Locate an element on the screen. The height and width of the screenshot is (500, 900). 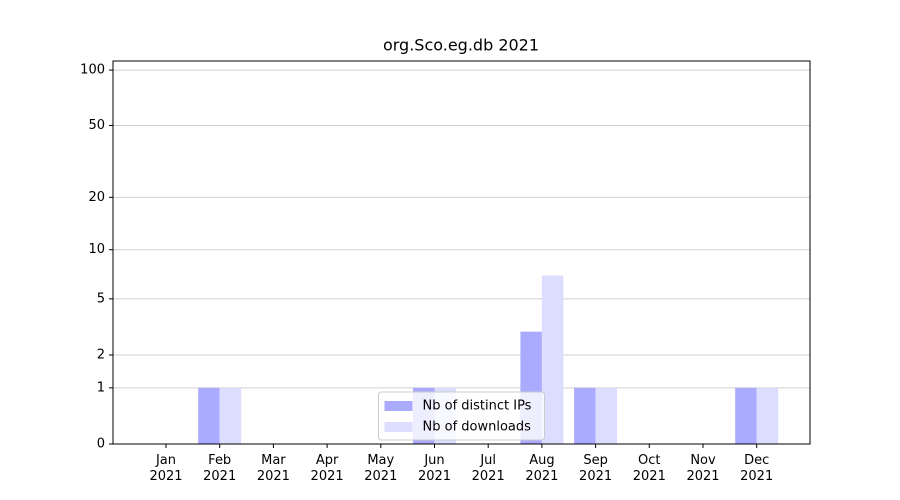
legend-box is located at coordinates (461, 416).